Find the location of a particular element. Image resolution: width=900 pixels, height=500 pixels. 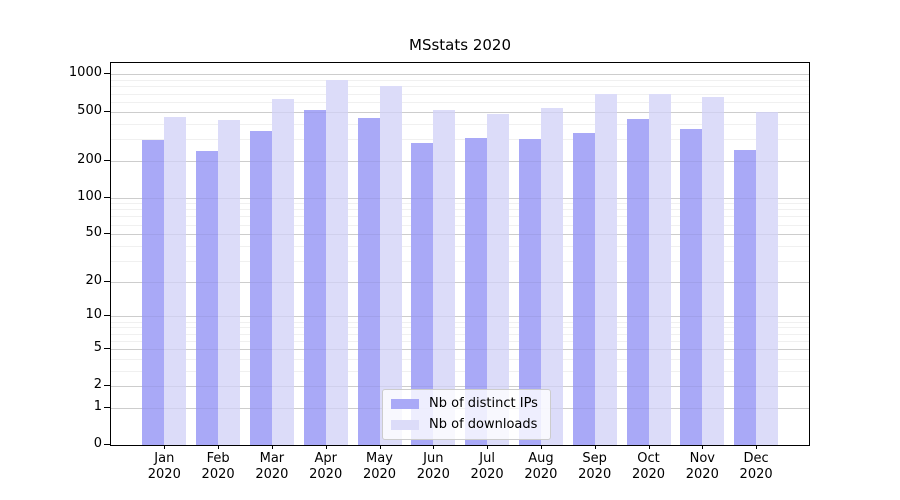

bar-downloads-jan is located at coordinates (175, 281).